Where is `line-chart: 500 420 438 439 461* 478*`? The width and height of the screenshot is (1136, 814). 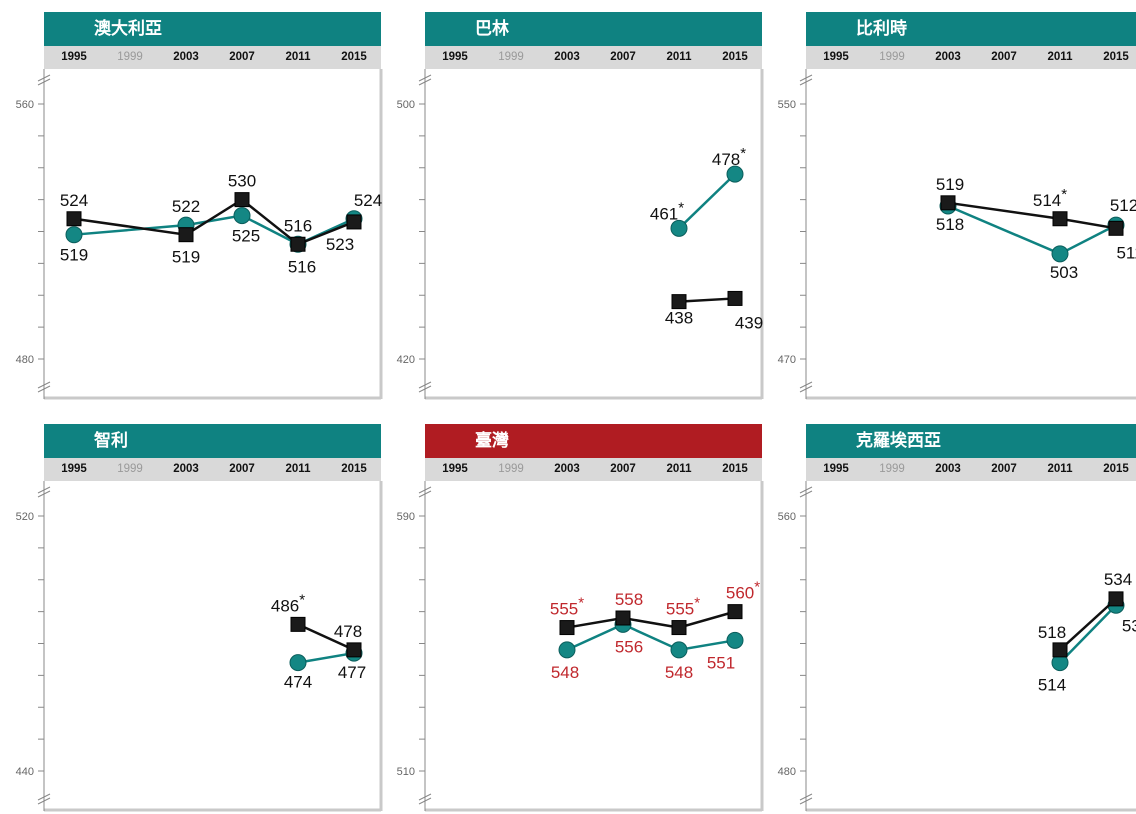
line-chart: 500 420 438 439 461* 478* is located at coordinates (580, 234).